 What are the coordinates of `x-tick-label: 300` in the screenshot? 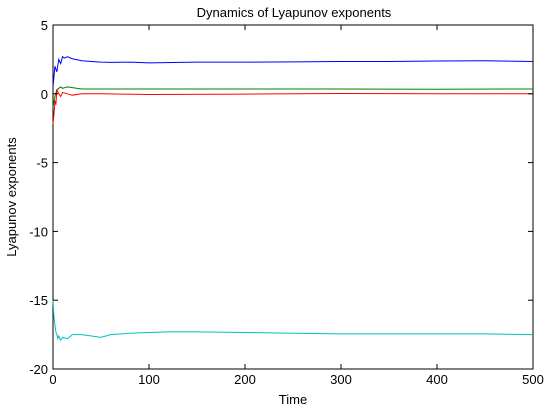 It's located at (341, 379).